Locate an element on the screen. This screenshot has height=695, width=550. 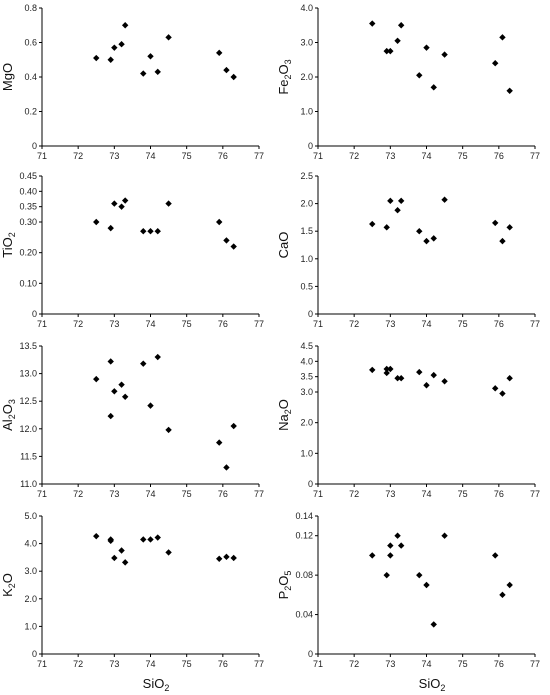
y-axis-label: Fe2O3 is located at coordinates (284, 76).